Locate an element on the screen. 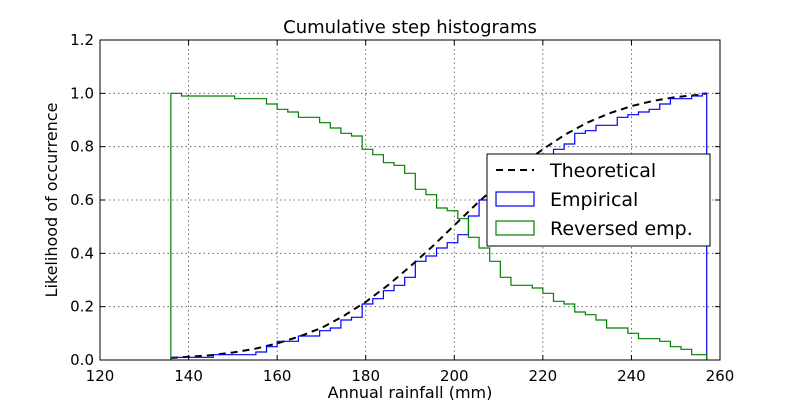 The image size is (800, 400). y-tick-label: 1.0 is located at coordinates (82, 93).